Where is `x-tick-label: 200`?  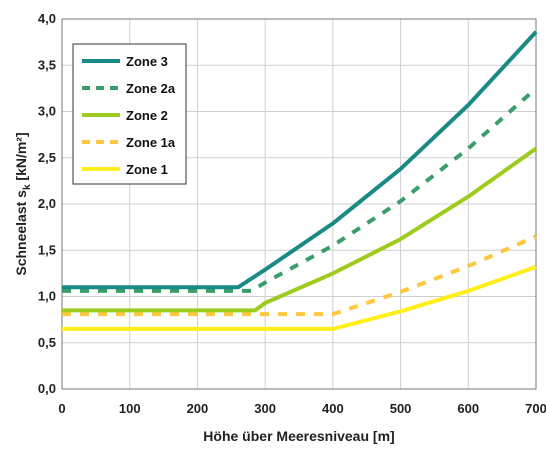 x-tick-label: 200 is located at coordinates (198, 408).